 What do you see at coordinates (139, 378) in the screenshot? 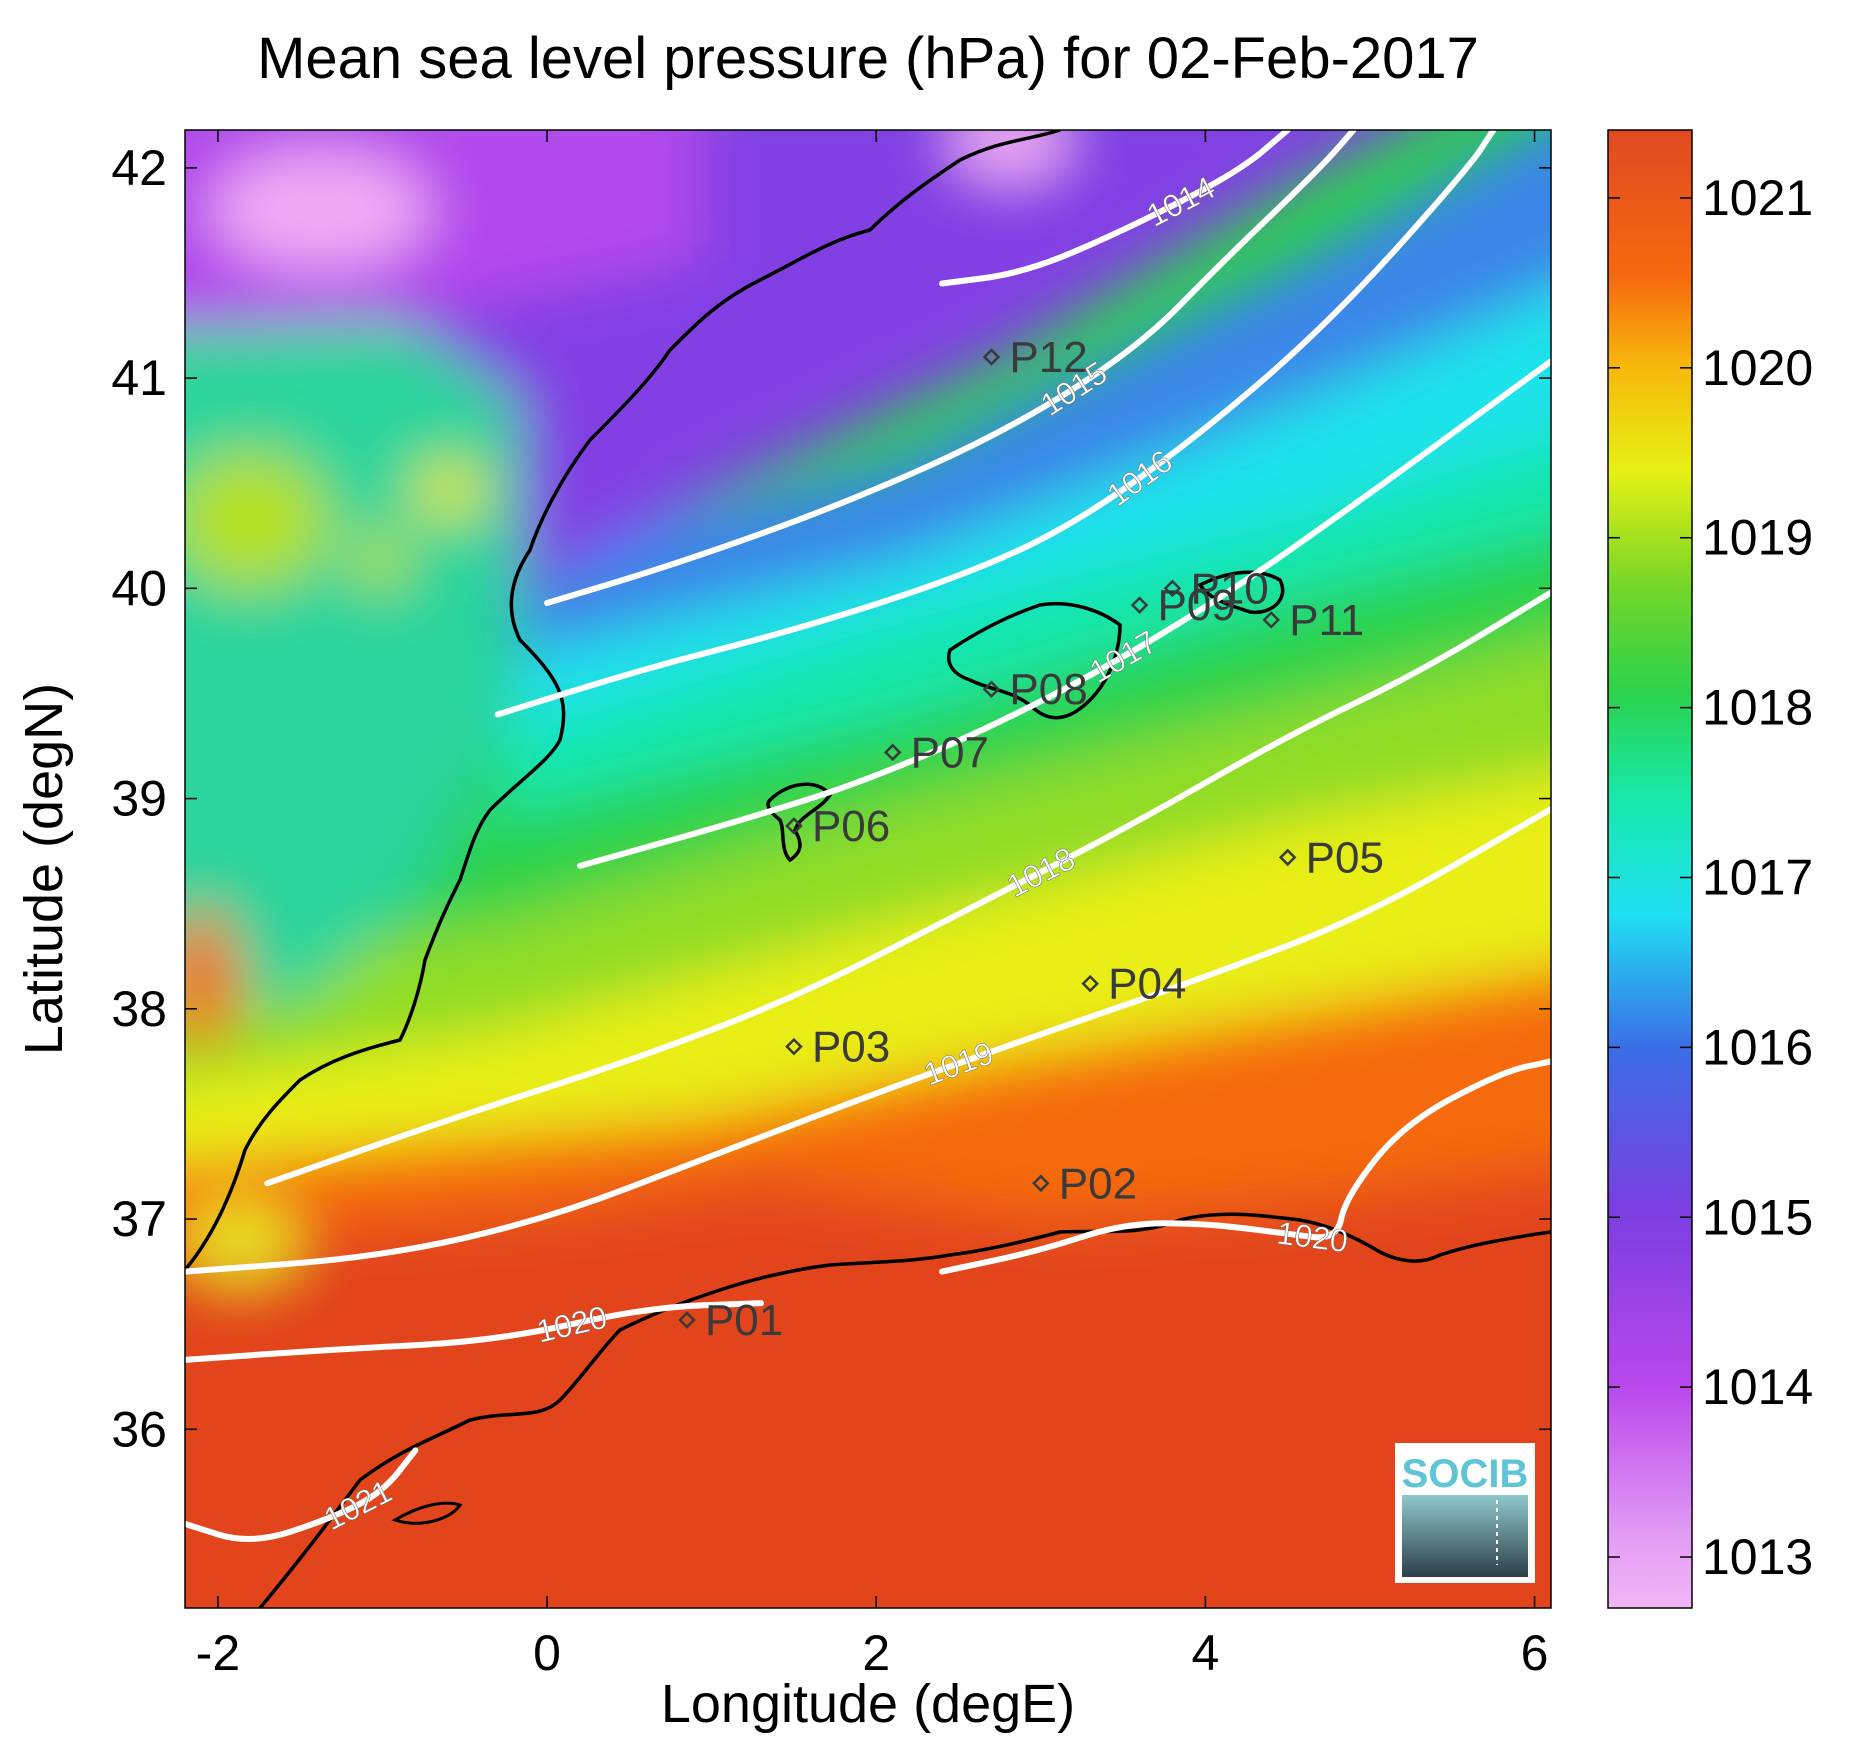
I see `y-tick-label: 41` at bounding box center [139, 378].